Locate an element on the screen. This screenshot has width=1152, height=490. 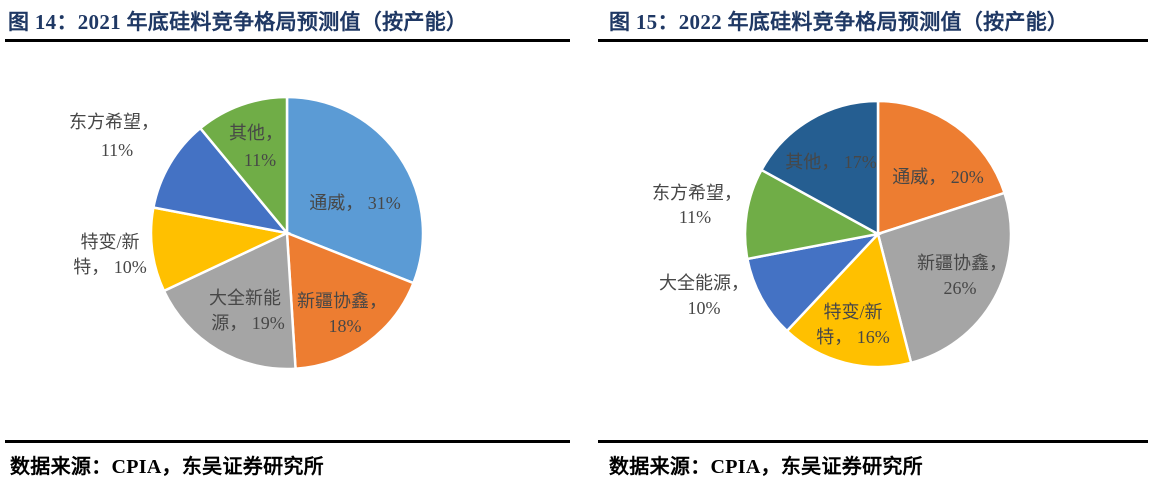
slice-label: 其他， is located at coordinates (256, 133).